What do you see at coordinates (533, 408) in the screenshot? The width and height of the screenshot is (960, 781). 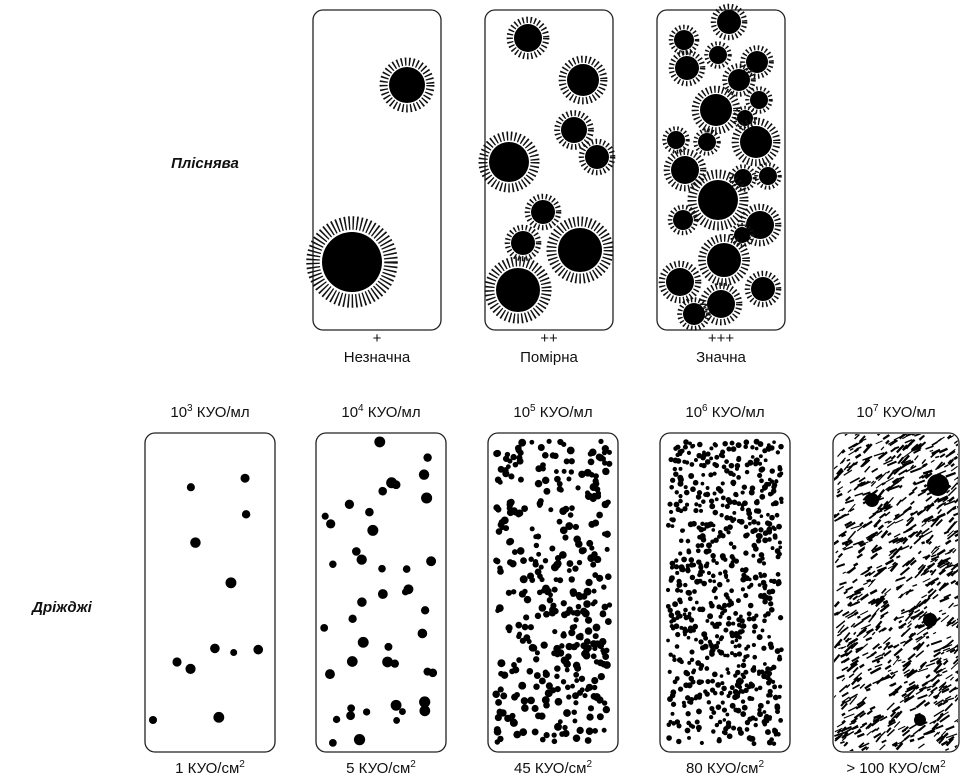 I see `superscript: 5` at bounding box center [533, 408].